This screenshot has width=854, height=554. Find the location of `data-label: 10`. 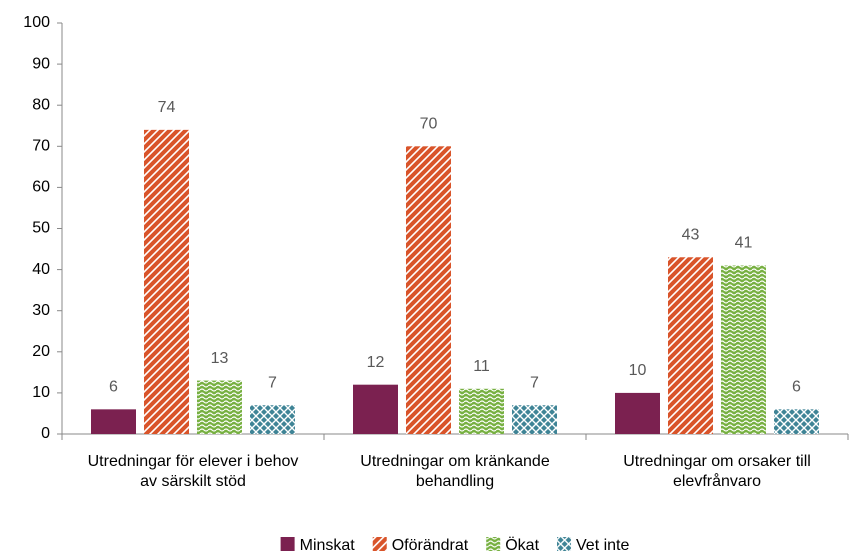

data-label: 10 is located at coordinates (638, 370).